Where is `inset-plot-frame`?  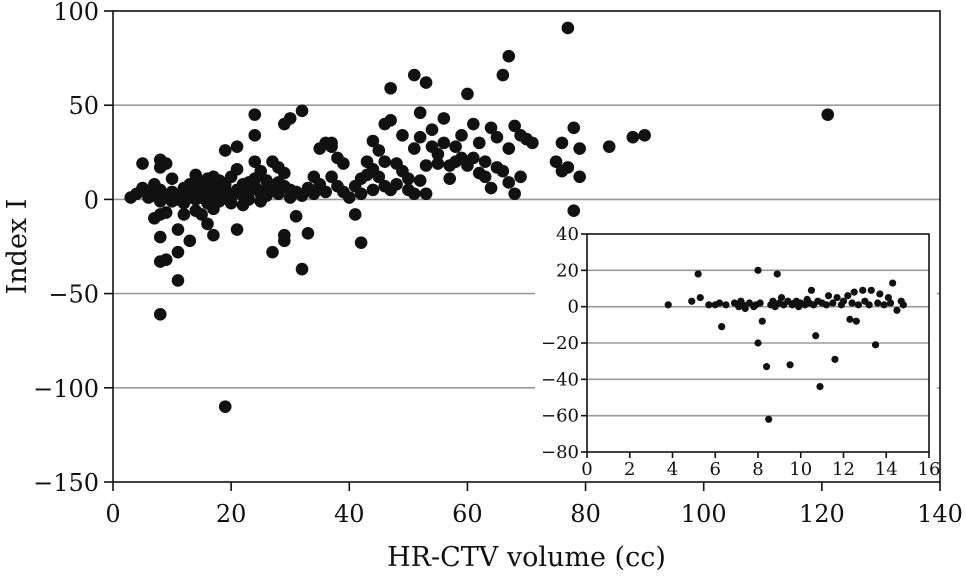
inset-plot-frame is located at coordinates (758, 343).